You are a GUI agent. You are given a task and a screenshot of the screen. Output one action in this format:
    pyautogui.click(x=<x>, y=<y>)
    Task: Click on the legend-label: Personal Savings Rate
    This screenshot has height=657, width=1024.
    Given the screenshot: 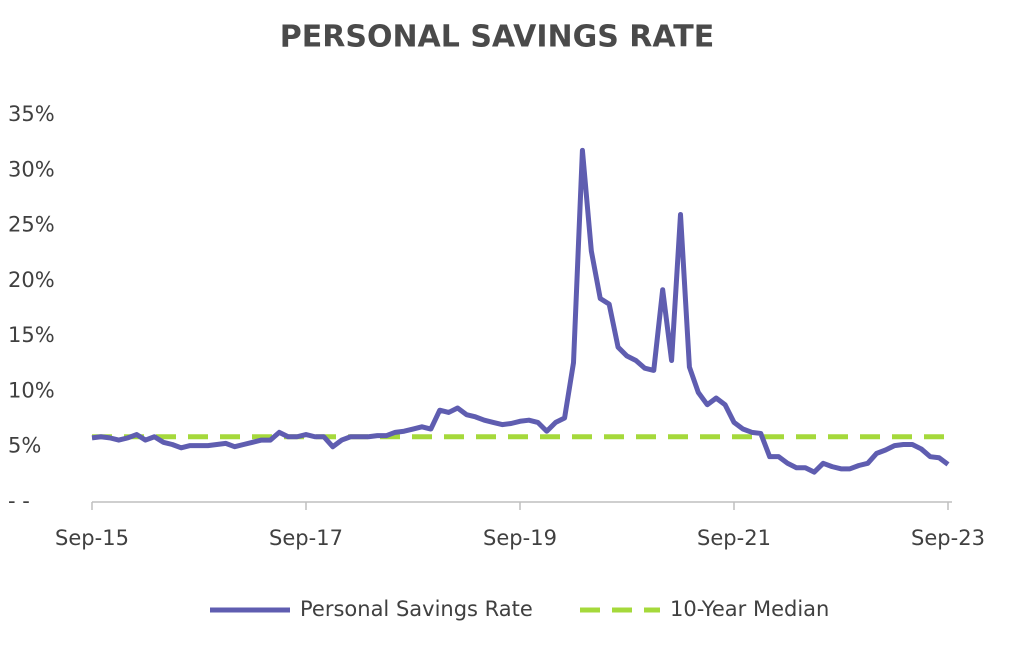 What is the action you would take?
    pyautogui.click(x=416, y=609)
    